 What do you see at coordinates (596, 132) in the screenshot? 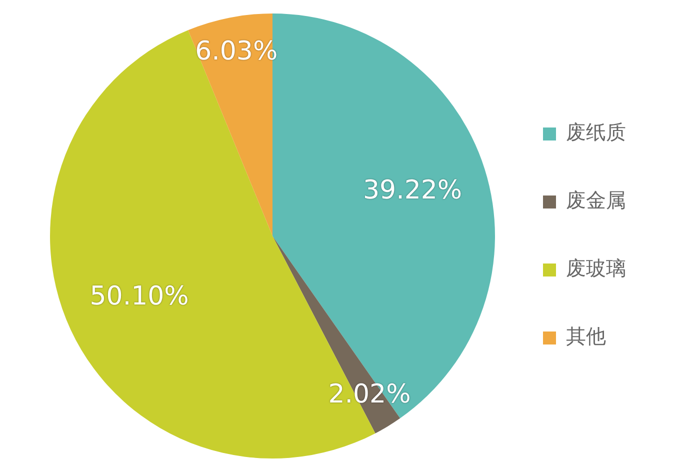
I see `legend-label: 废纸质` at bounding box center [596, 132].